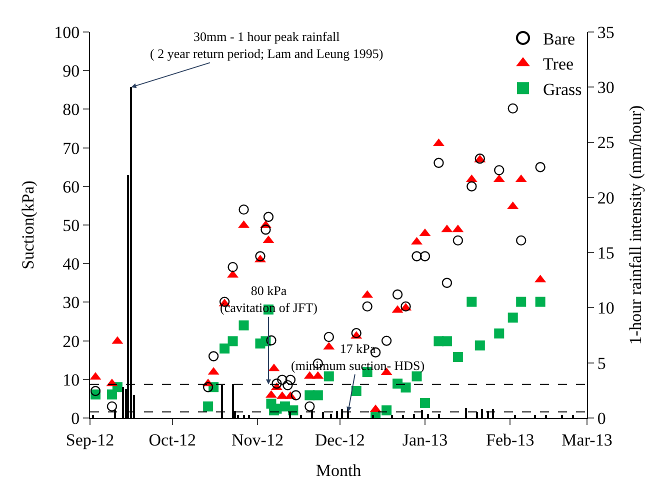  I want to click on y-axis-title: Suction(kPa), so click(28, 225).